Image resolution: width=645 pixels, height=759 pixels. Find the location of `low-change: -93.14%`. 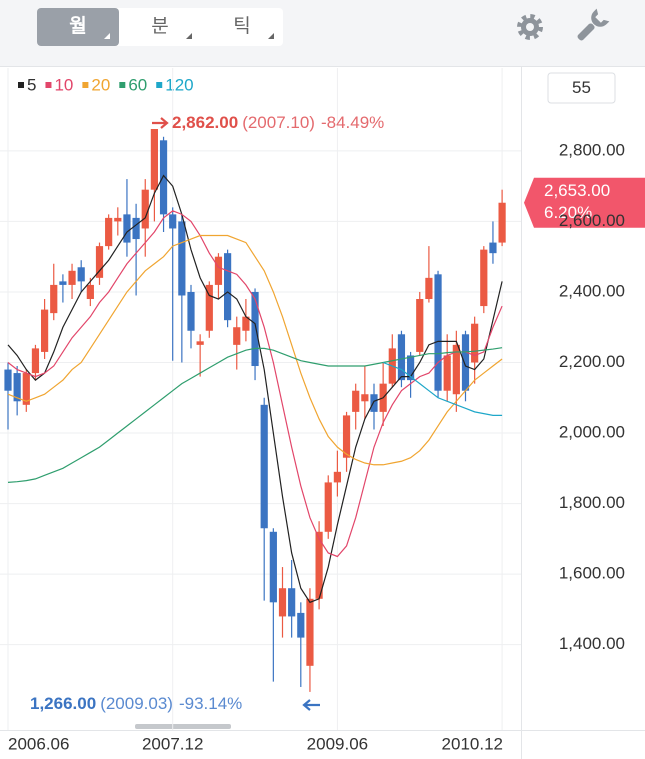

low-change: -93.14% is located at coordinates (210, 703).